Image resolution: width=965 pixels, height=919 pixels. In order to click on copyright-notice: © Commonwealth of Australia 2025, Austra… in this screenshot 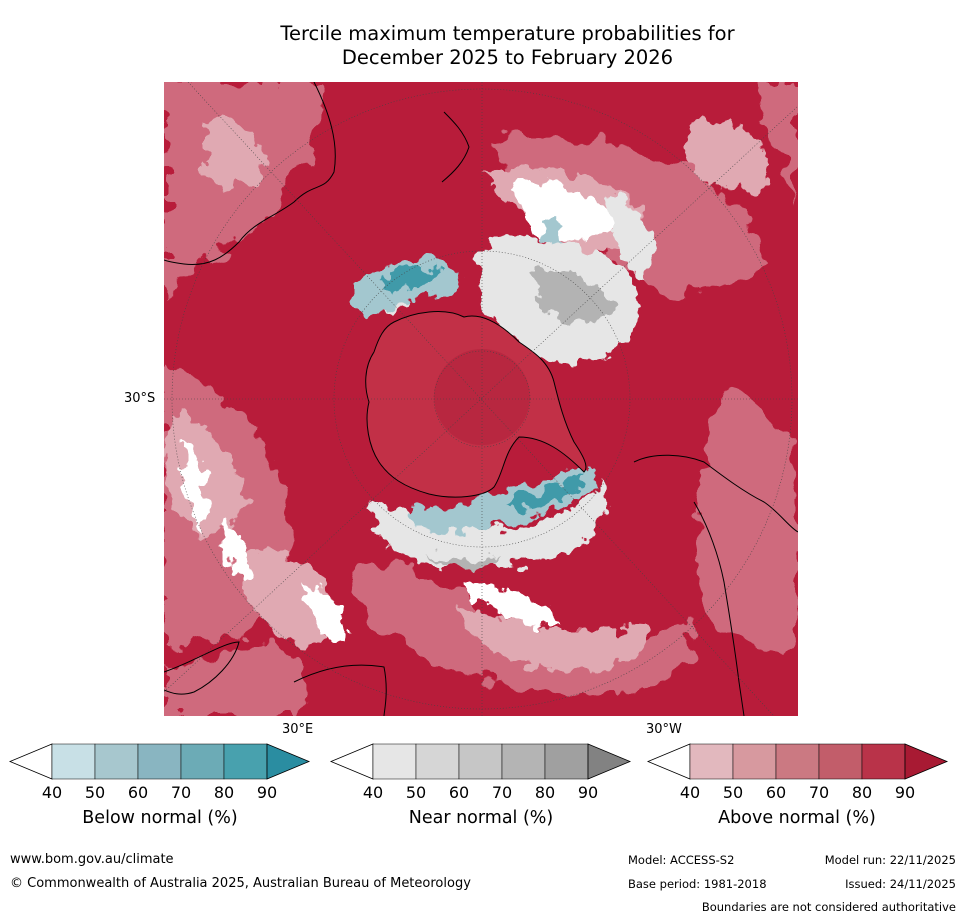, I will do `click(240, 883)`.